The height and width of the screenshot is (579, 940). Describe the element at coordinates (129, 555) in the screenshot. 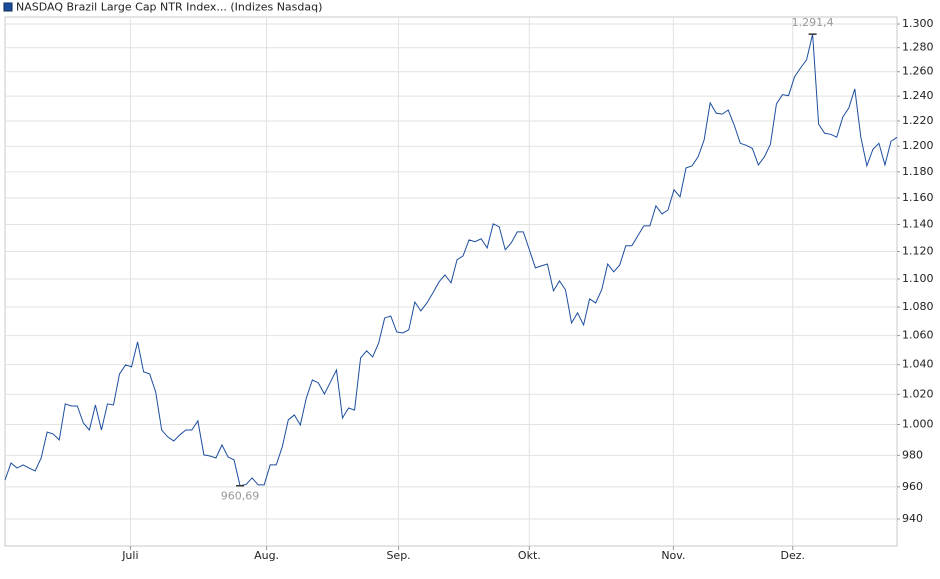

I see `x-tick-label: Juli` at that location.